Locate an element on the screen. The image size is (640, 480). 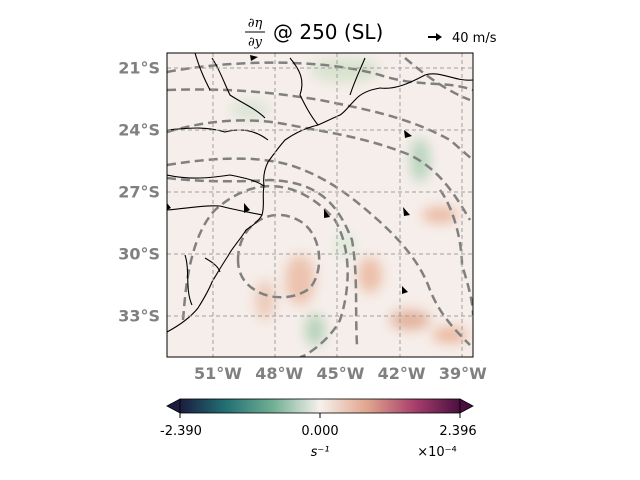
colorbar-bar is located at coordinates (320, 406).